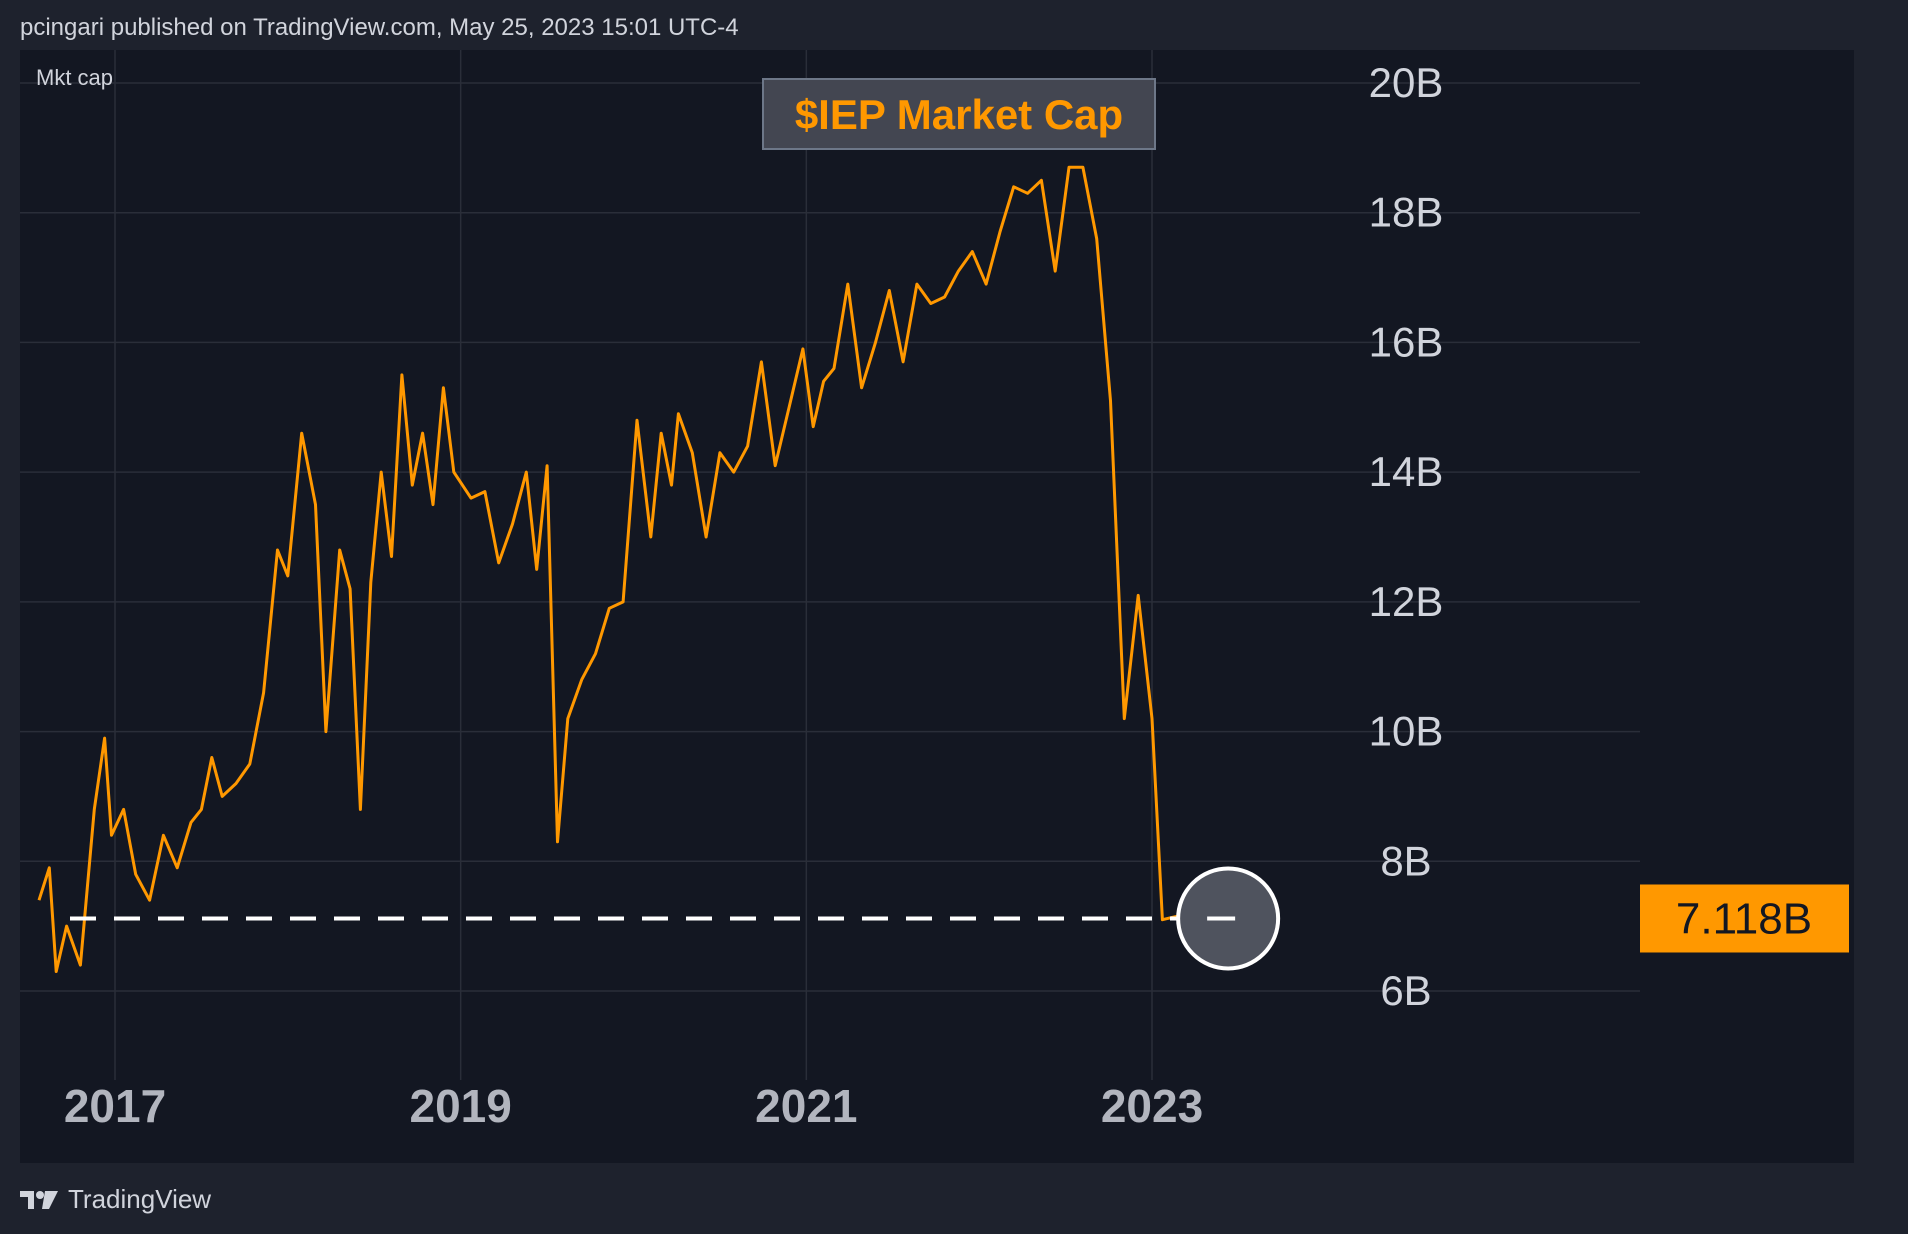 The height and width of the screenshot is (1234, 1908). Describe the element at coordinates (1406, 731) in the screenshot. I see `y-tick-label: 10B` at that location.